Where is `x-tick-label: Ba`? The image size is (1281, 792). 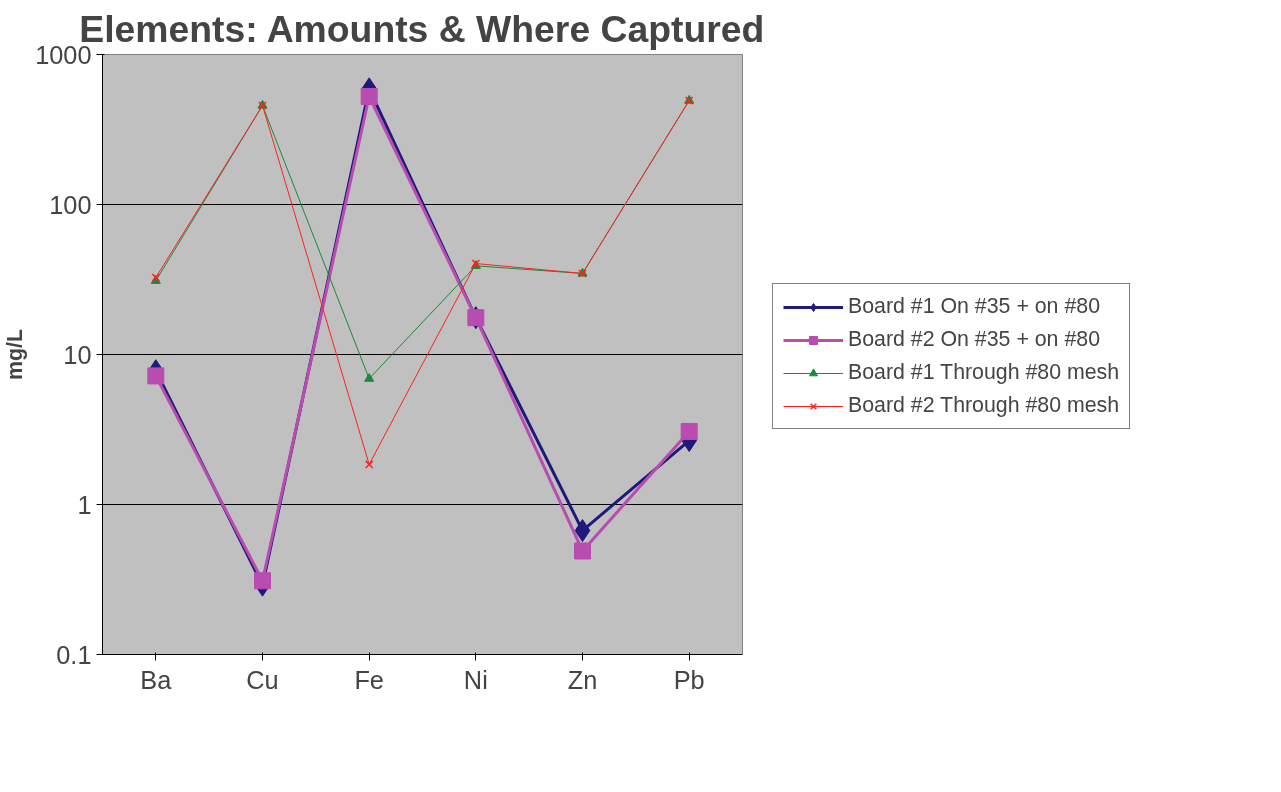 x-tick-label: Ba is located at coordinates (156, 679).